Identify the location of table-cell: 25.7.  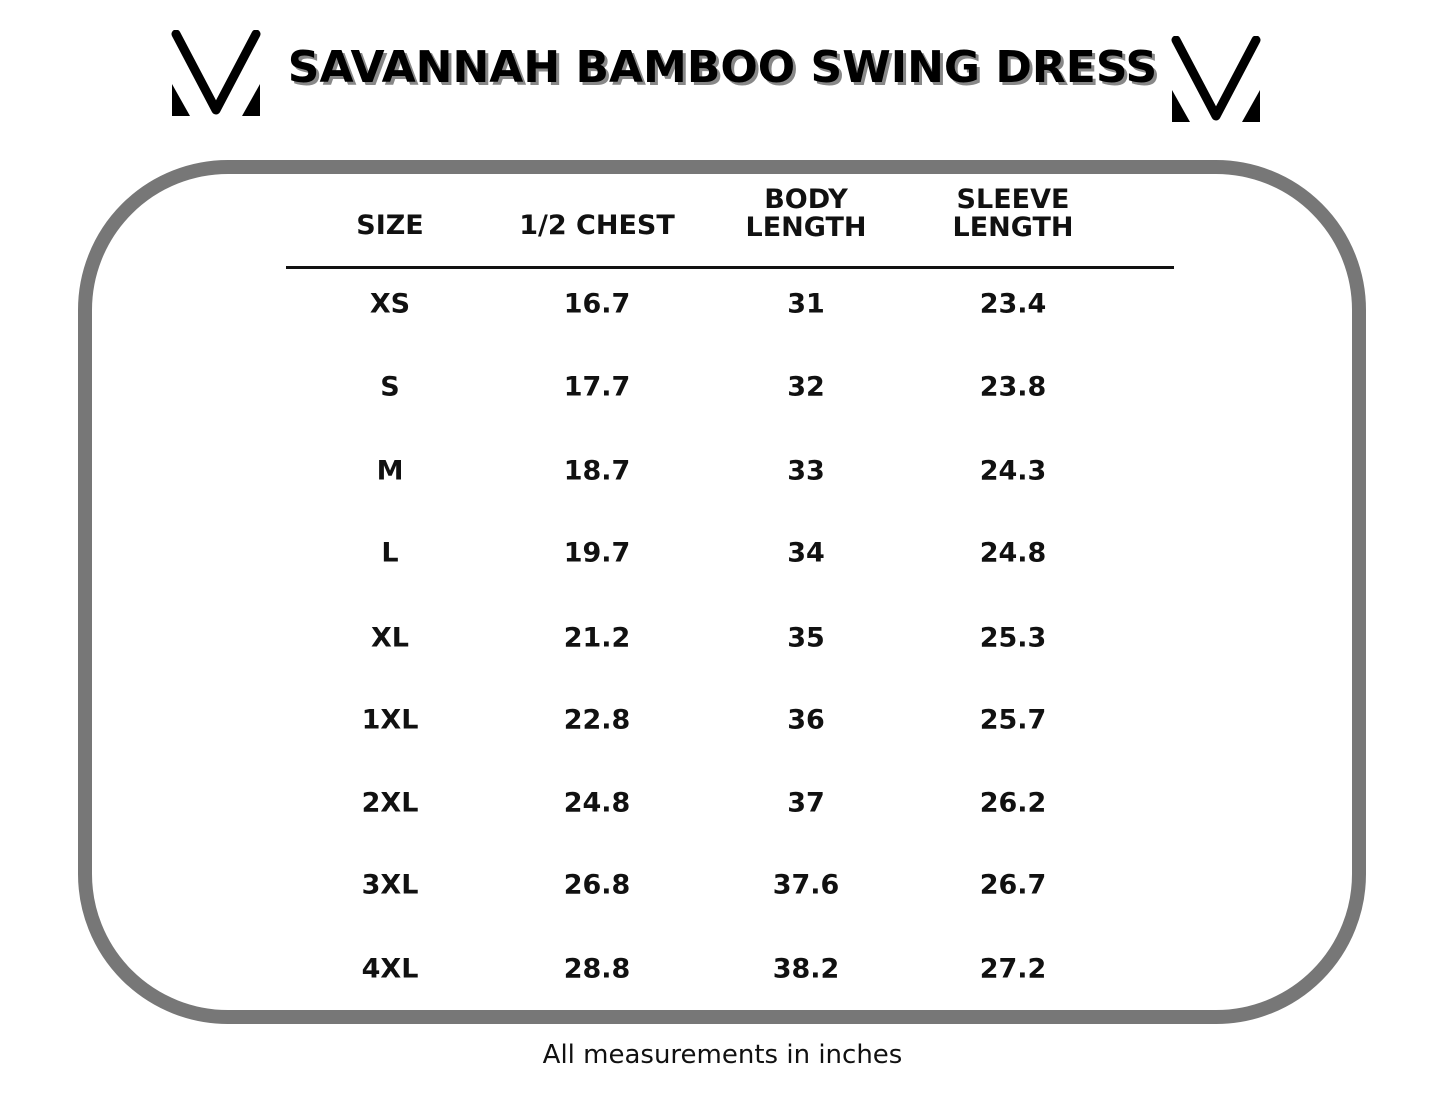
(1013, 720).